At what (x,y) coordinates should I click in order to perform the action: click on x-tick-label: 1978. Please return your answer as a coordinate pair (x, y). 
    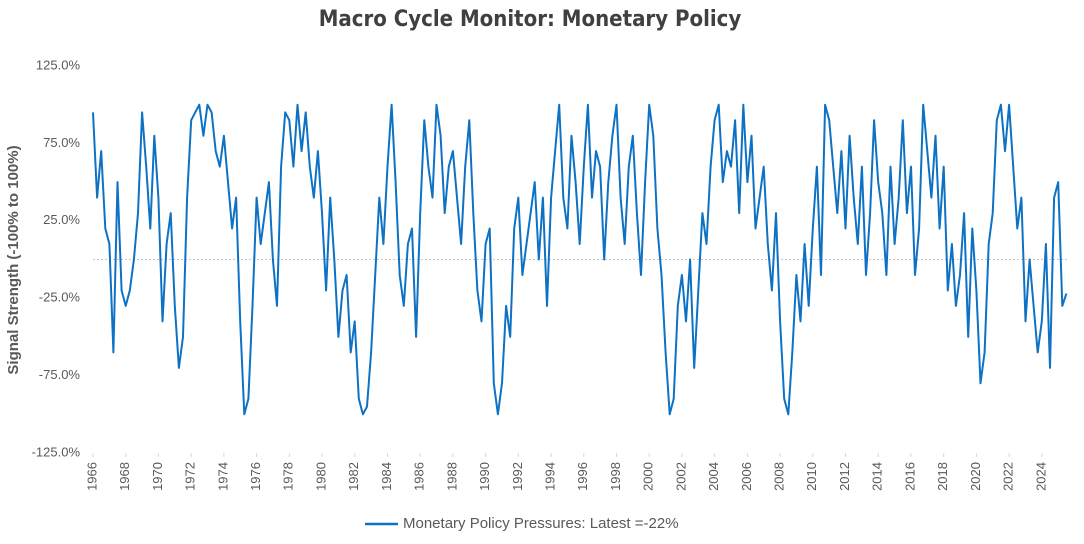
    Looking at the image, I should click on (288, 476).